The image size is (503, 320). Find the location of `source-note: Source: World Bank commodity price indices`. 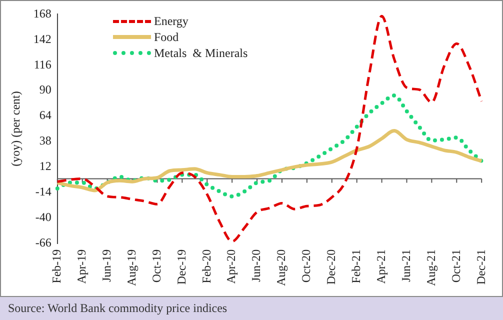

source-note: Source: World Bank commodity price indices is located at coordinates (251, 308).